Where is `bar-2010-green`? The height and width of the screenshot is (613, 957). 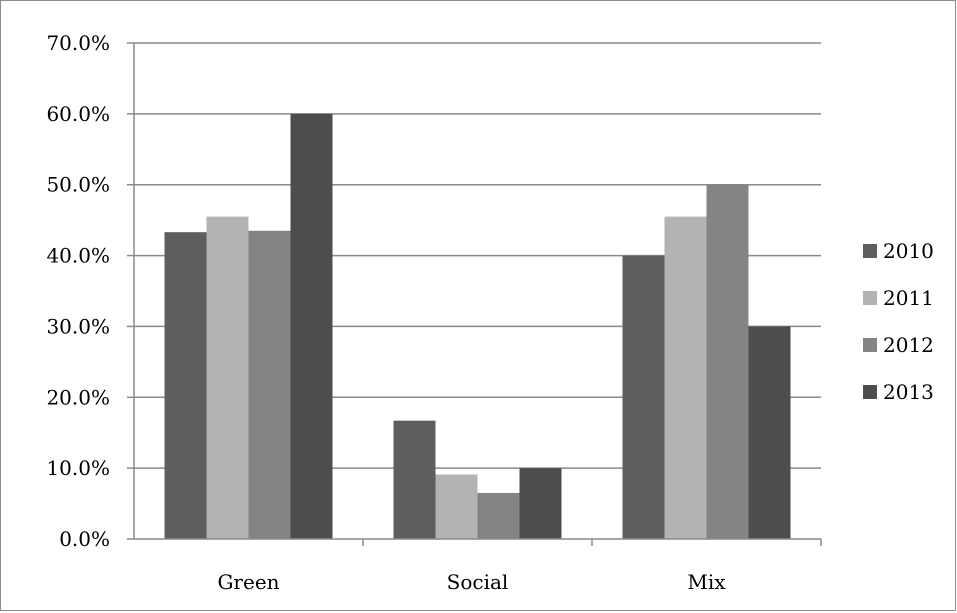 bar-2010-green is located at coordinates (185, 385).